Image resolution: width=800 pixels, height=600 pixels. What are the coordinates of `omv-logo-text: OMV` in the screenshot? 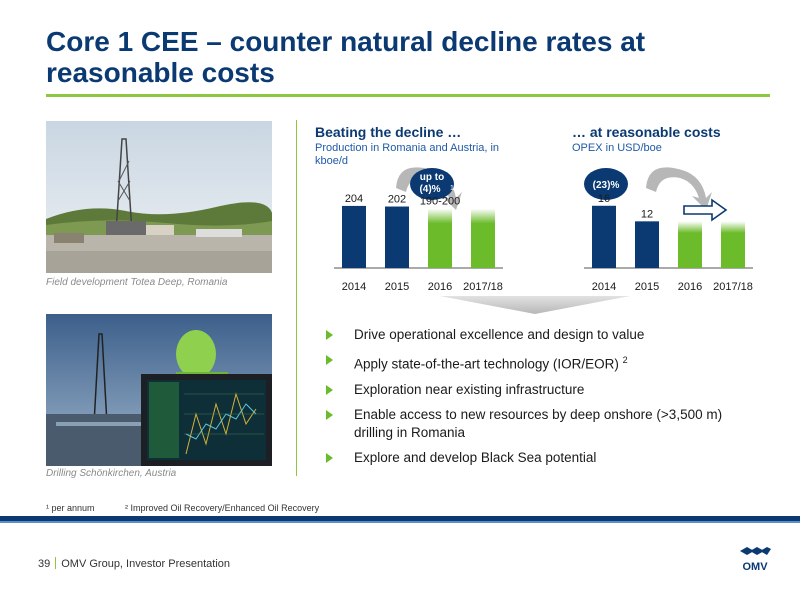 It's located at (755, 567).